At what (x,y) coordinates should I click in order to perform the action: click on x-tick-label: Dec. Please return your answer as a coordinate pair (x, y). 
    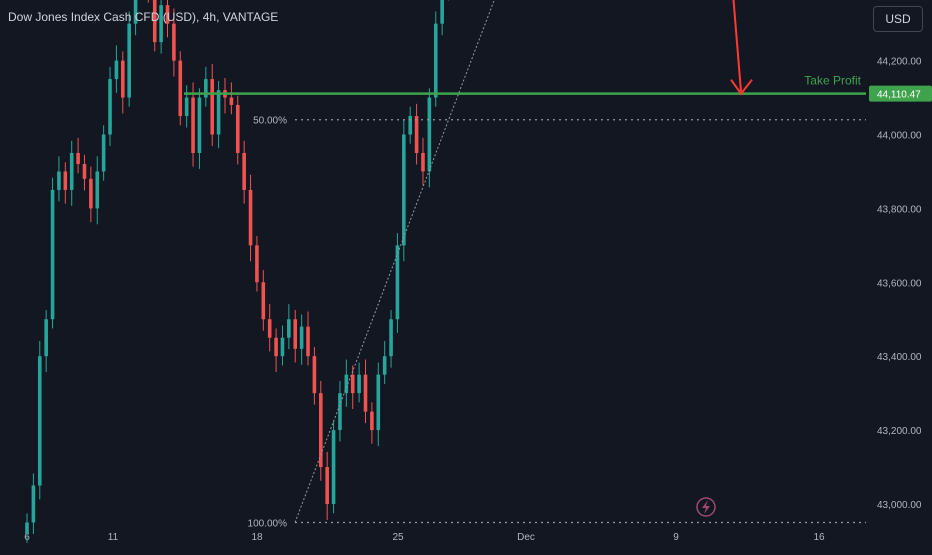
    Looking at the image, I should click on (526, 537).